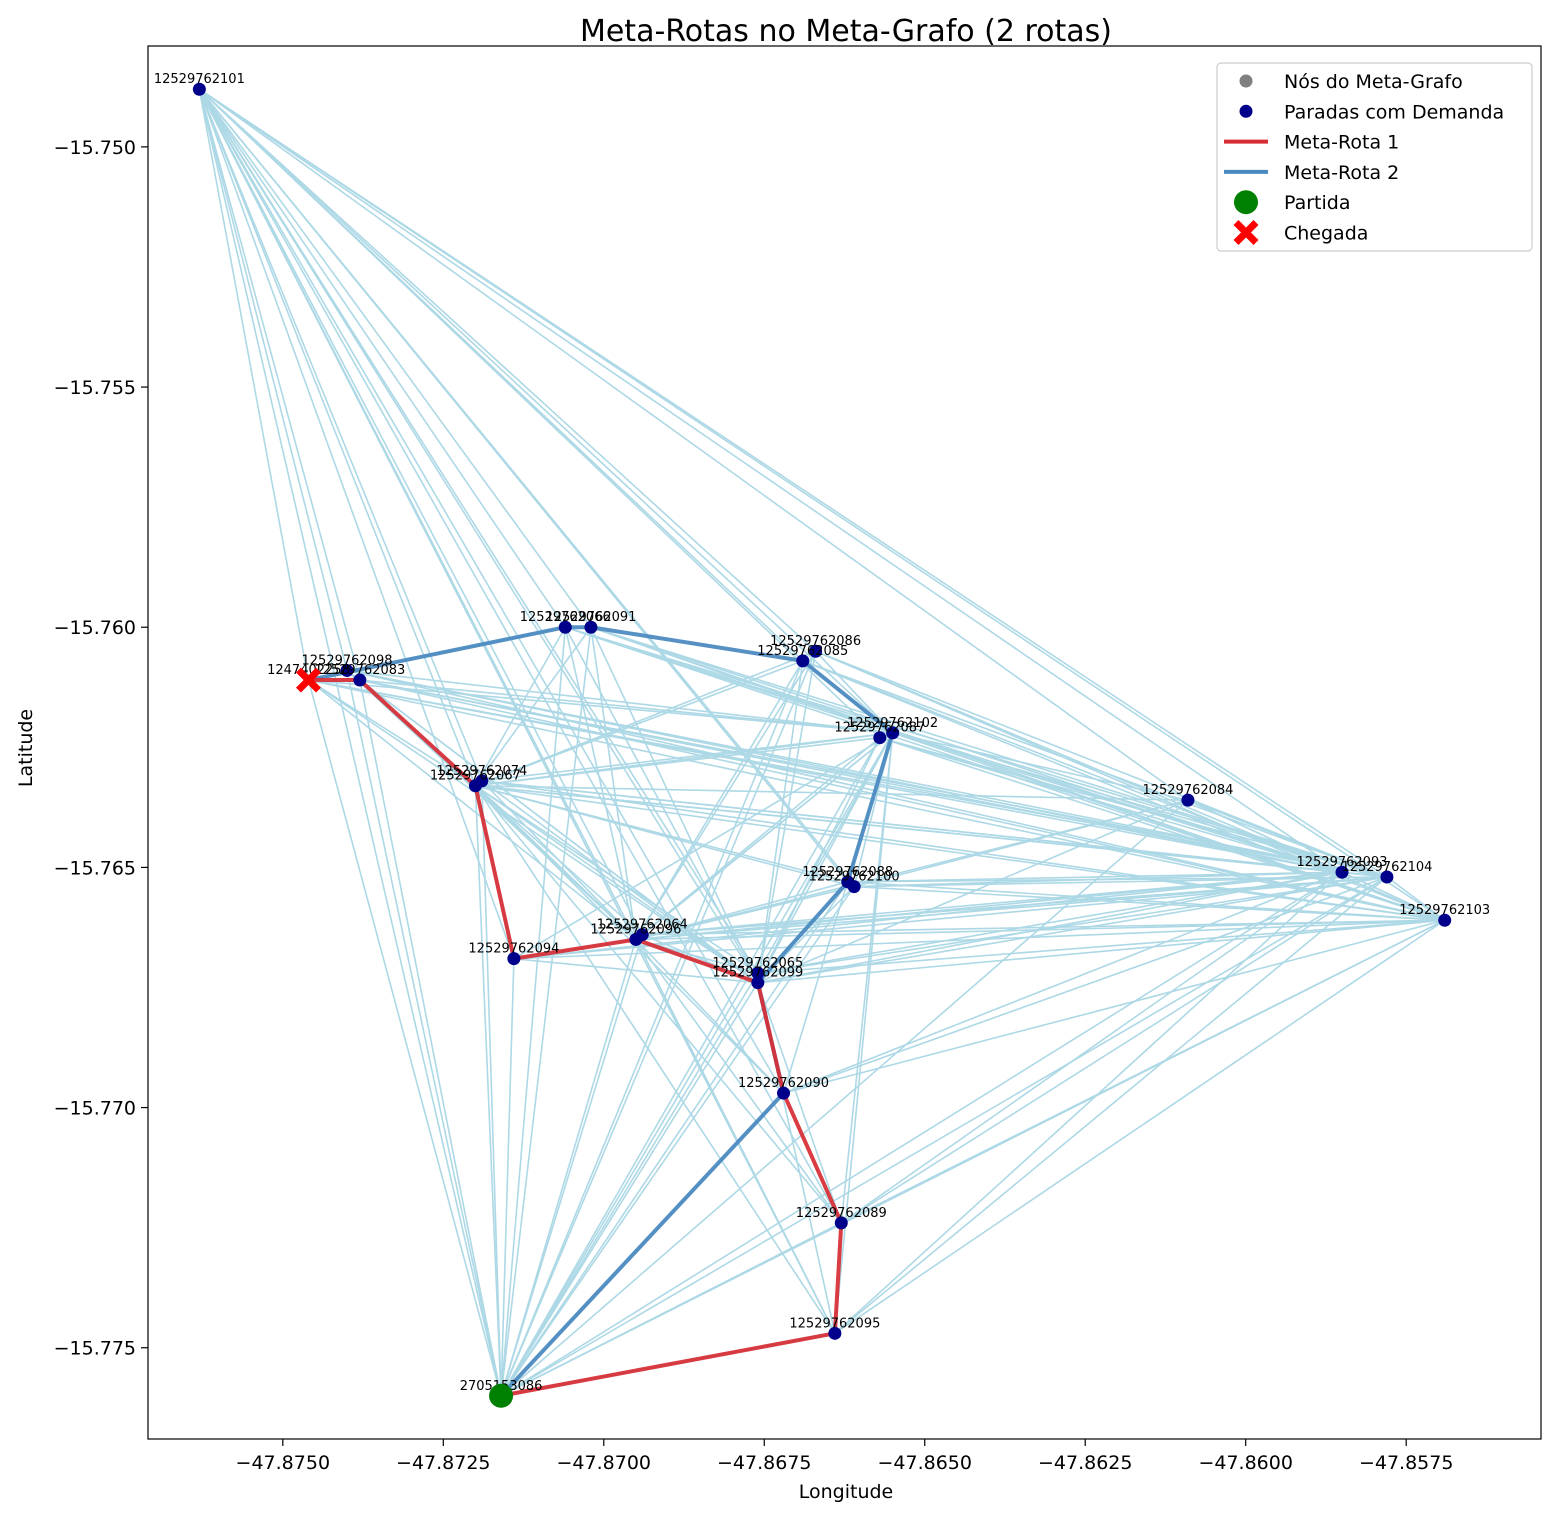  What do you see at coordinates (757, 963) in the screenshot?
I see `node-id-label: 12529762065` at bounding box center [757, 963].